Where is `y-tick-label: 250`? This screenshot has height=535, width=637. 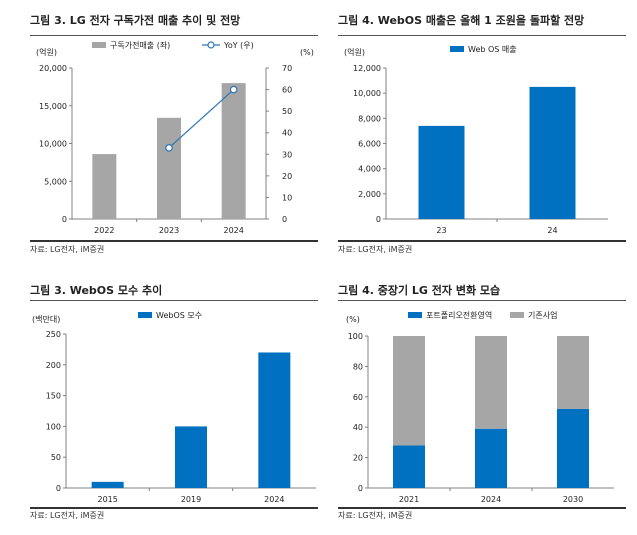 y-tick-label: 250 is located at coordinates (53, 334).